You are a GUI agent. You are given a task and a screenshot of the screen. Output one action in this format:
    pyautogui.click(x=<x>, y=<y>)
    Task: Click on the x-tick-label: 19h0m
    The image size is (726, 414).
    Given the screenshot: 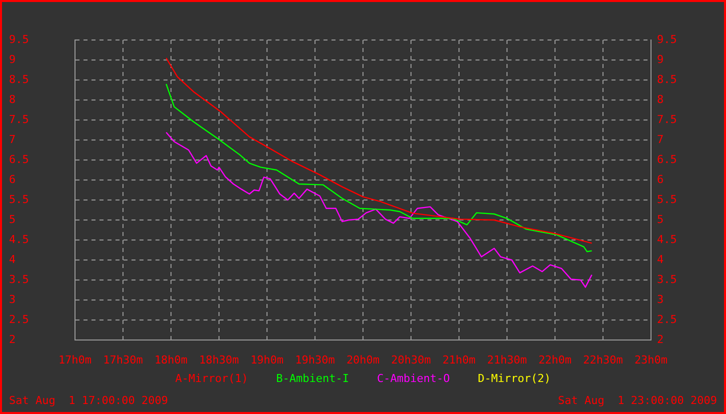 What is the action you would take?
    pyautogui.click(x=267, y=359)
    